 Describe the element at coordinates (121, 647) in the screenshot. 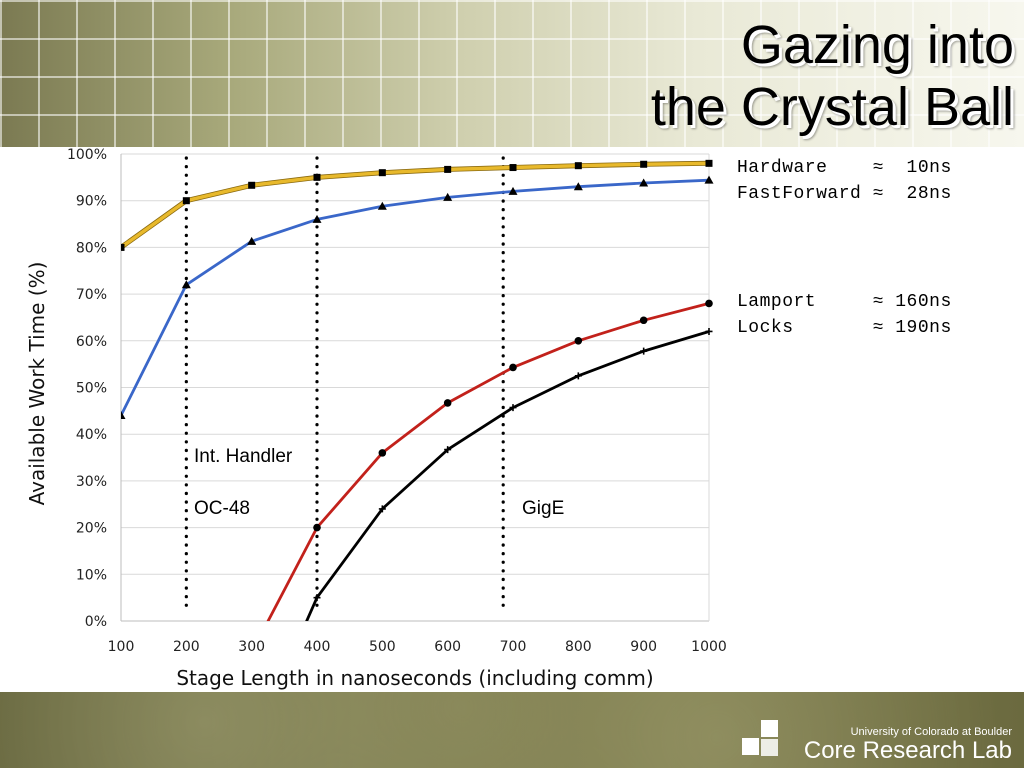

I see `x-tick-label: 100` at that location.